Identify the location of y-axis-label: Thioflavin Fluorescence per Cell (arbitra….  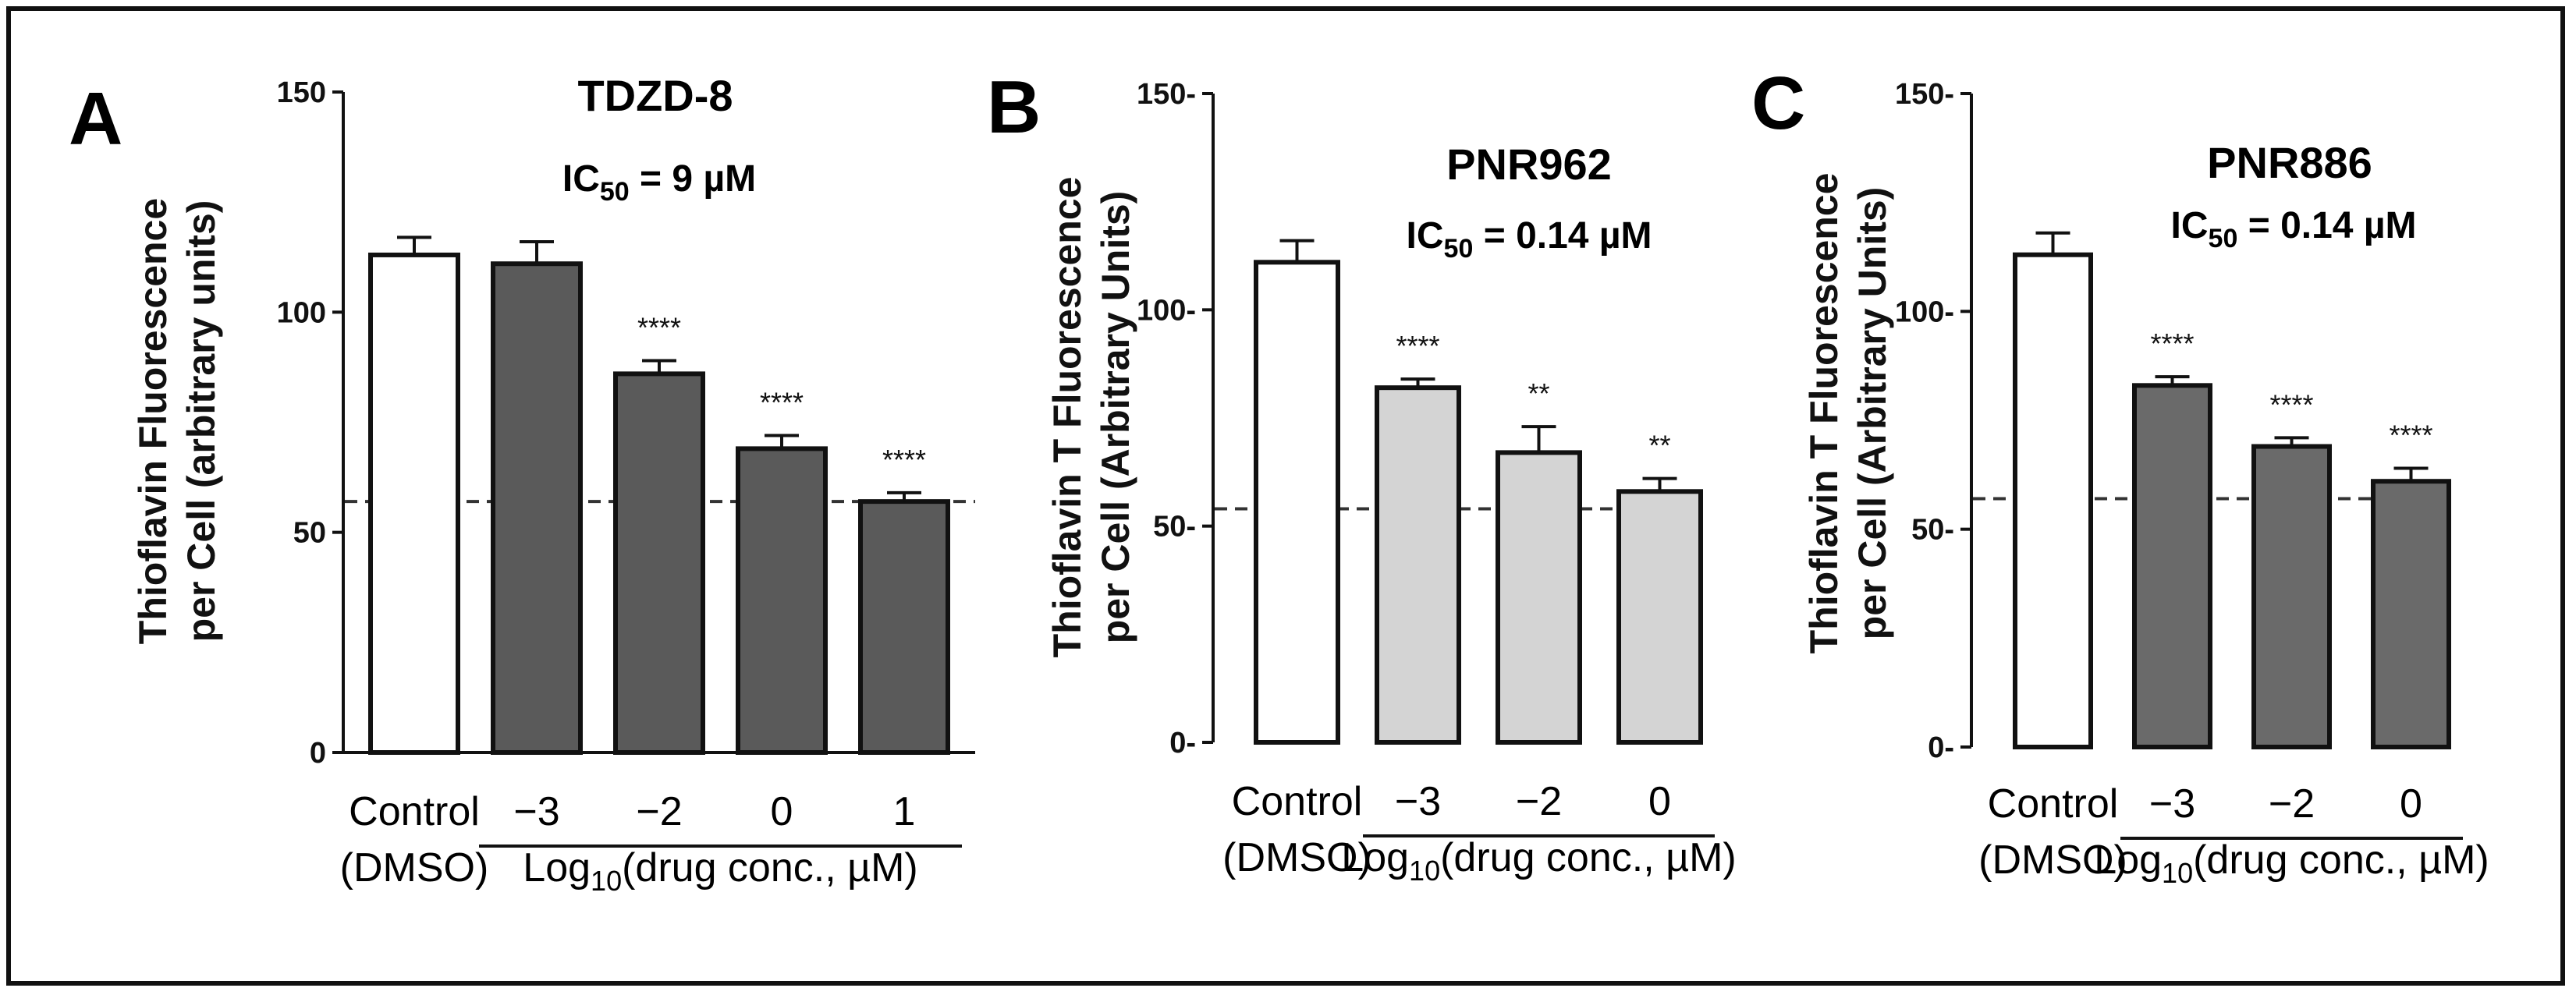
(177, 421).